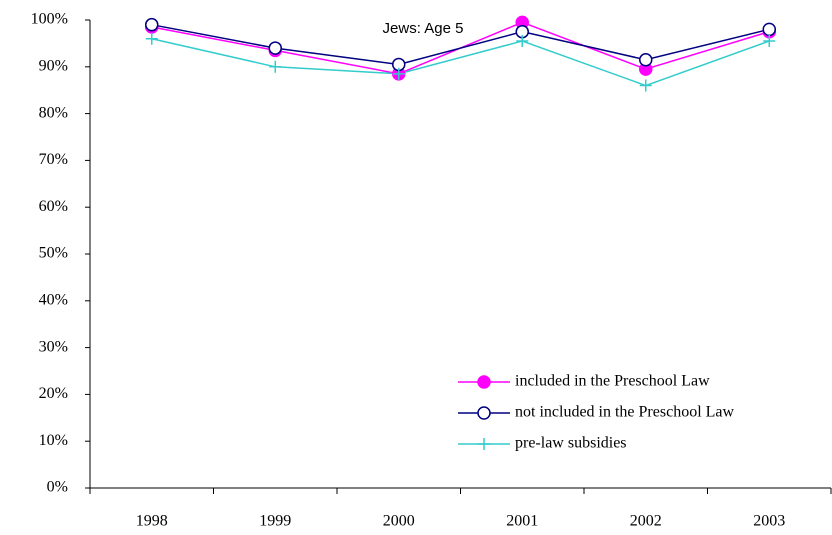 This screenshot has height=535, width=832. Describe the element at coordinates (53, 112) in the screenshot. I see `y-tick-label: 80%` at that location.